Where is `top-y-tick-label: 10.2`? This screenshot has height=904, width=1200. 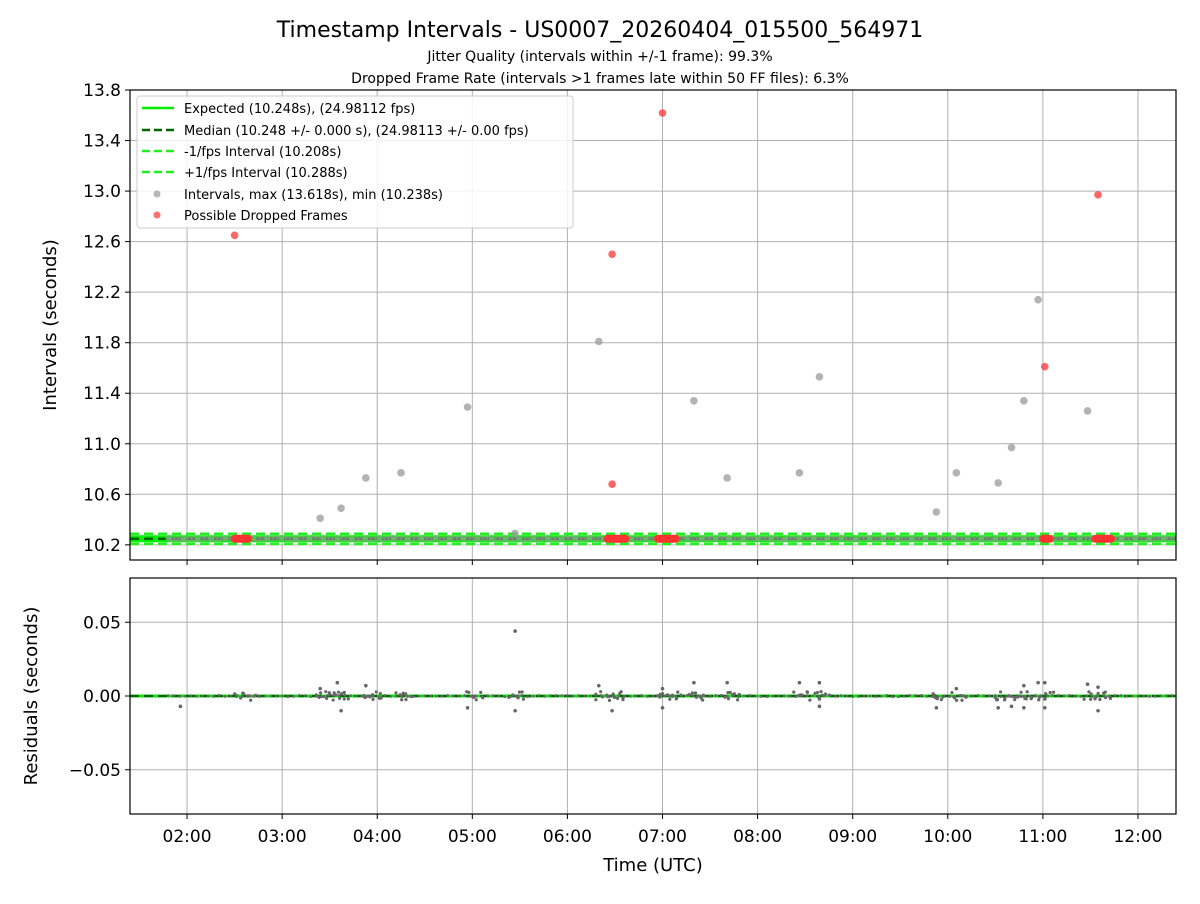
top-y-tick-label: 10.2 is located at coordinates (102, 546).